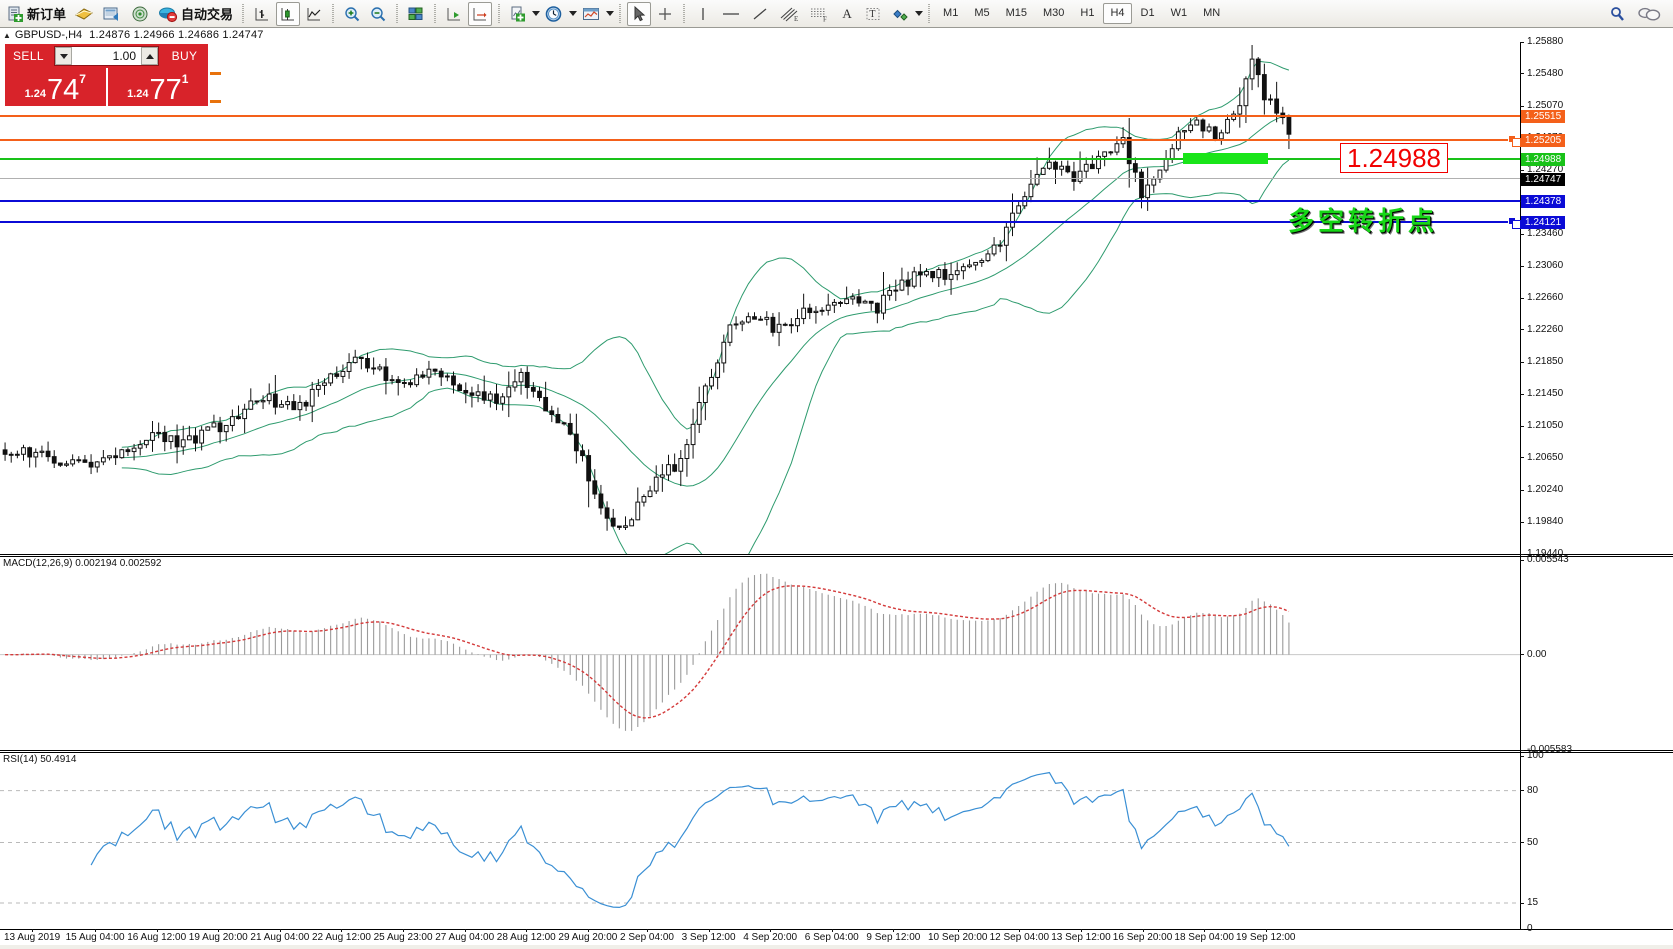  I want to click on trade-panel-top-row: SELL 1.00 BUY, so click(106, 56).